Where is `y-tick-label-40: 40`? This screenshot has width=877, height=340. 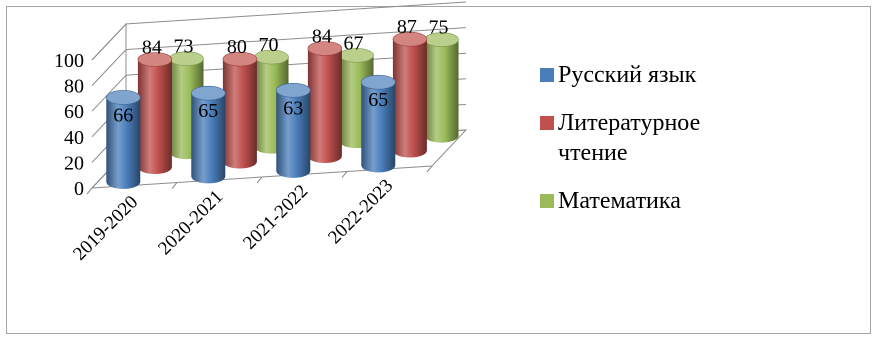 y-tick-label-40: 40 is located at coordinates (74, 138).